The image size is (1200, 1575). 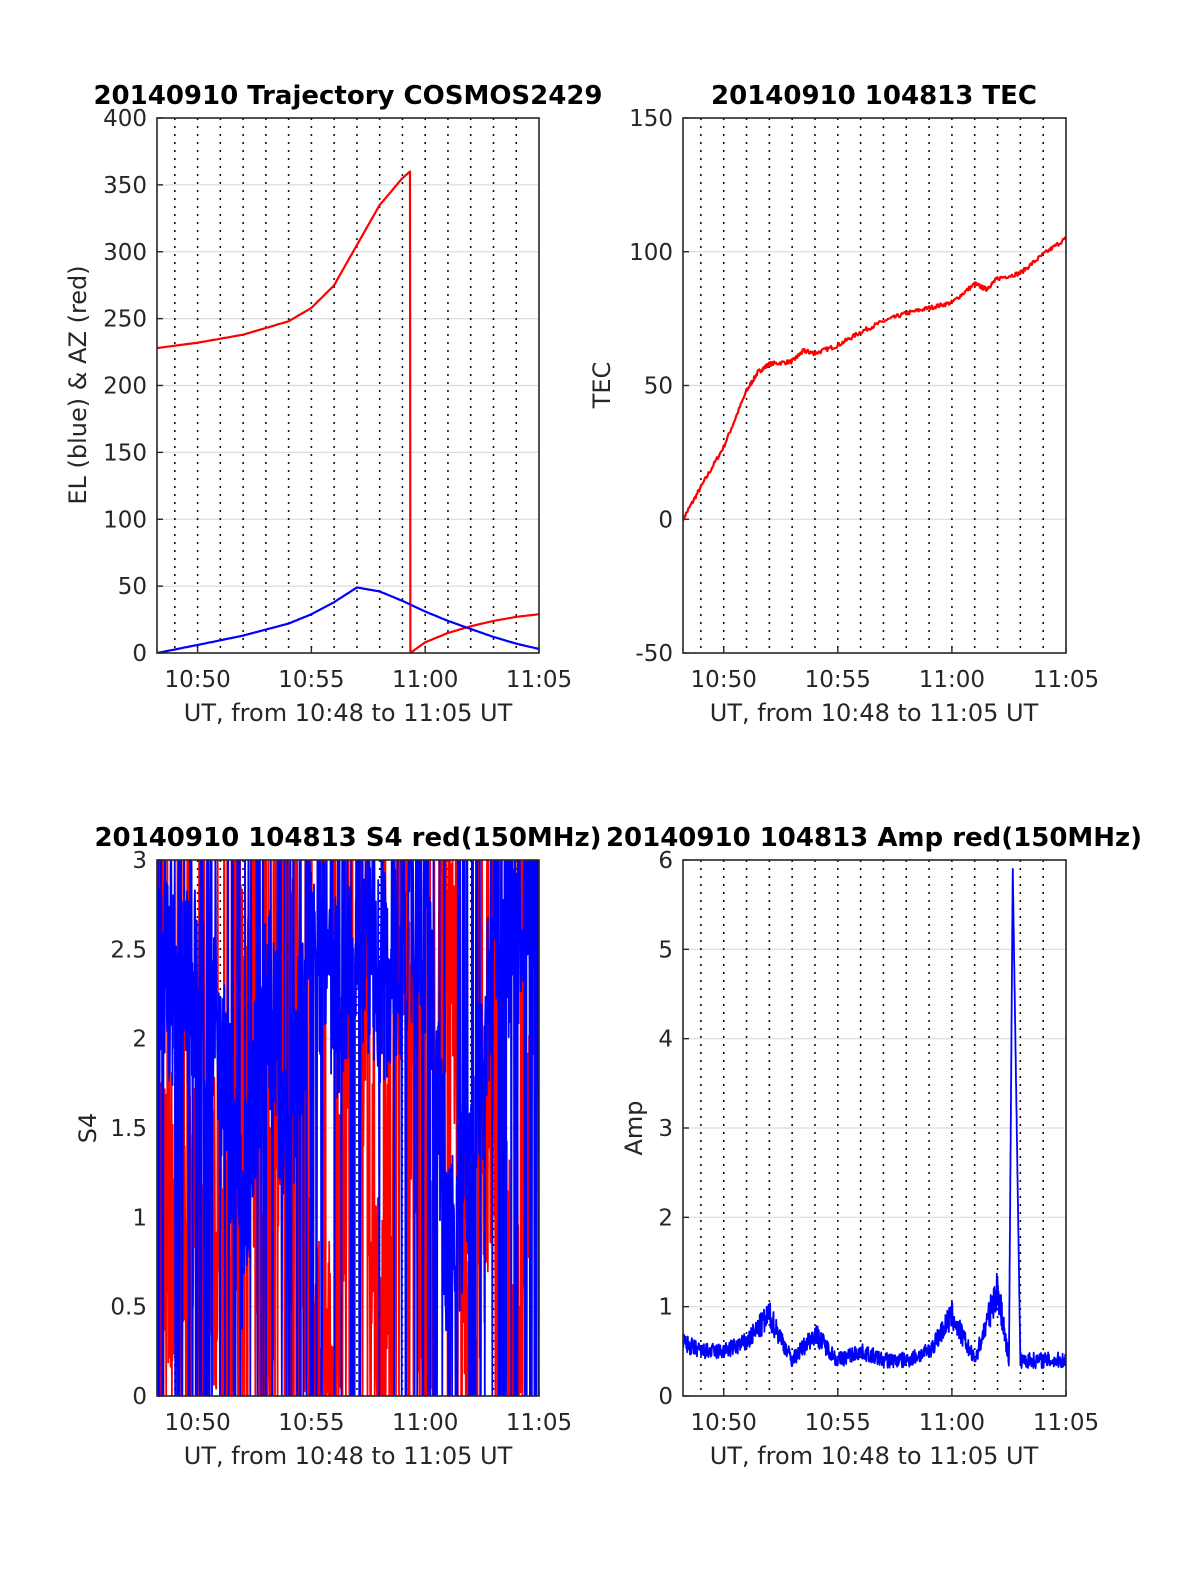 I want to click on y-tick-label: 6, so click(x=665, y=861).